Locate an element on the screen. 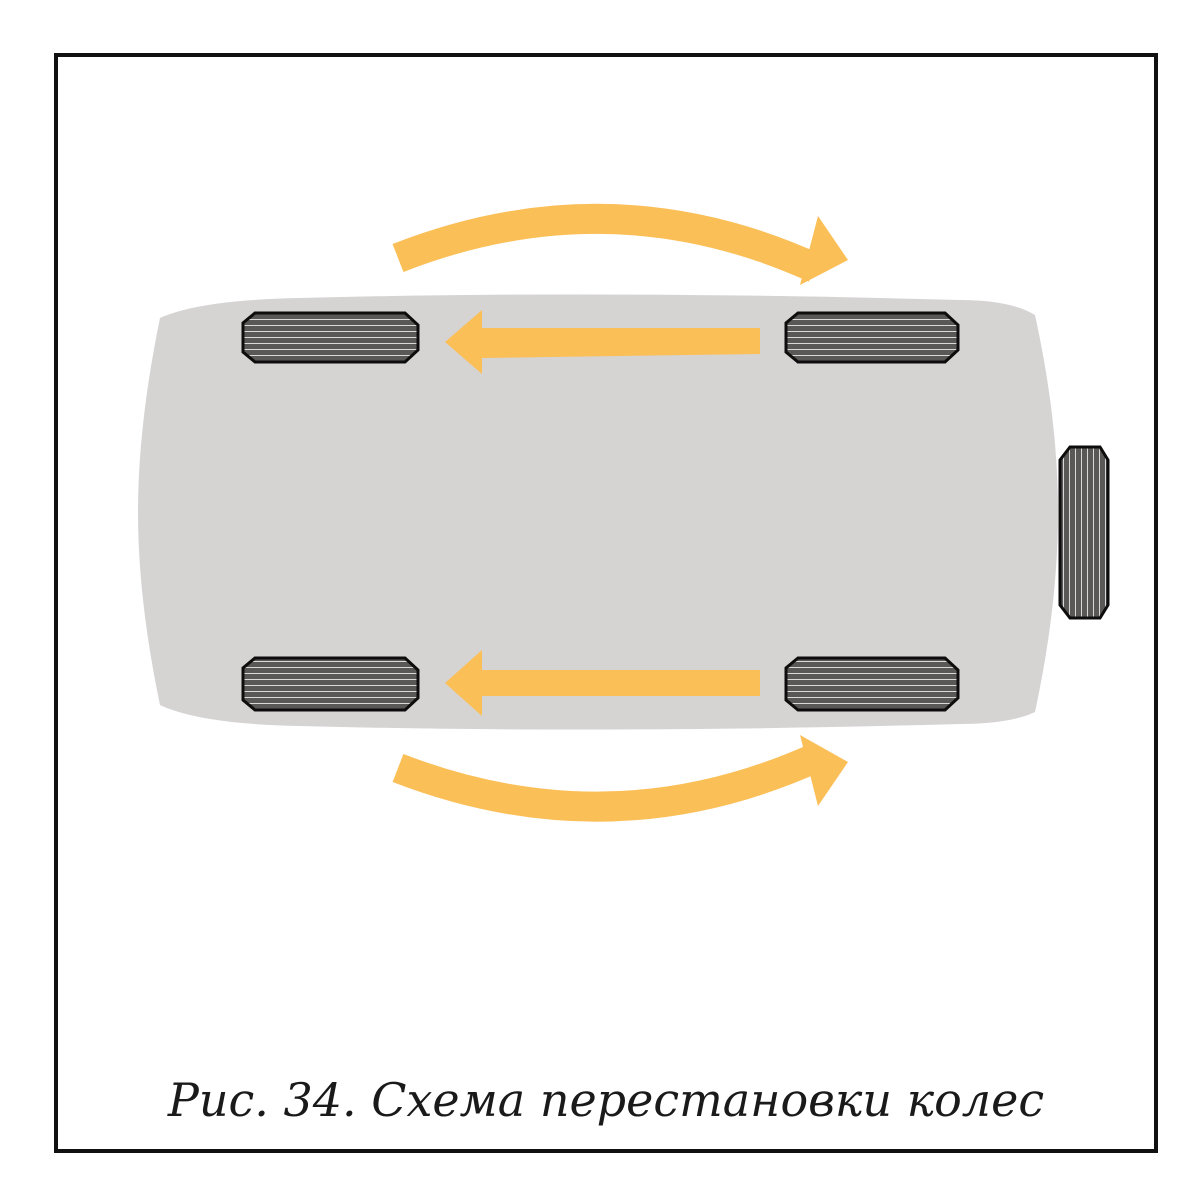  bottom-curved-arrow is located at coordinates (620, 778).